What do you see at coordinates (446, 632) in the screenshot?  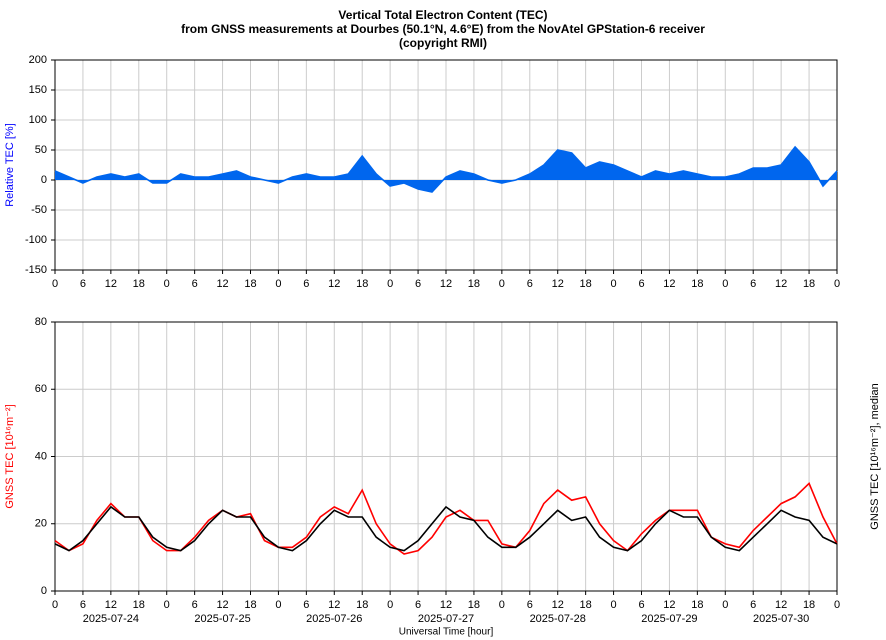 I see `x-axis-label: Universal Time [hour]` at bounding box center [446, 632].